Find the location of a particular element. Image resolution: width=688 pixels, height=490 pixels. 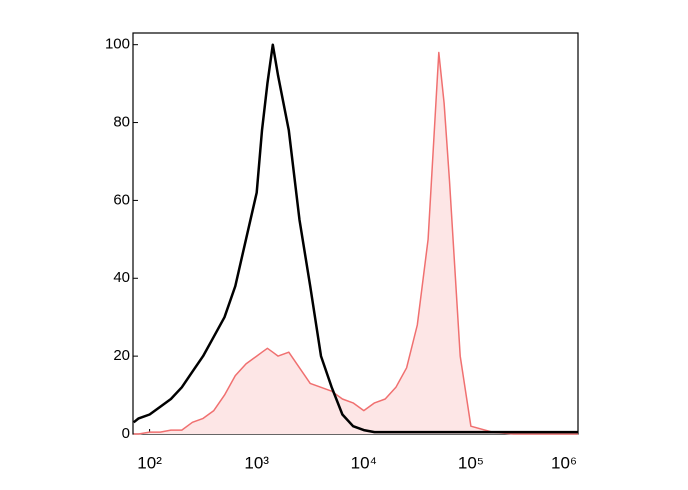

y-tick-label: 0 is located at coordinates (126, 433).